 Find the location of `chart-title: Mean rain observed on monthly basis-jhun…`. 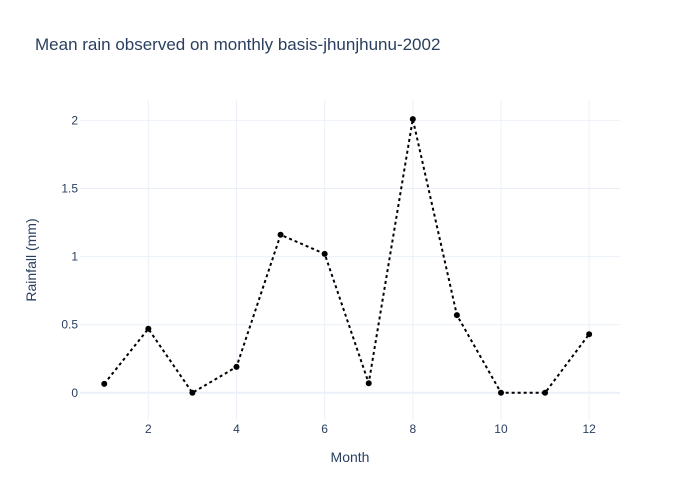

chart-title: Mean rain observed on monthly basis-jhun… is located at coordinates (237, 44).